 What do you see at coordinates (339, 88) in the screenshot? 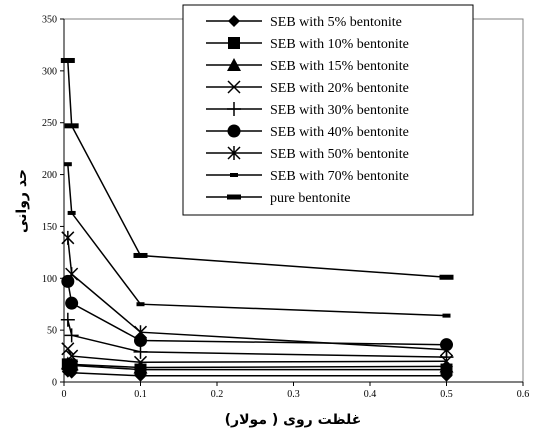
I see `legend-label: SEB with 20% bentonite` at bounding box center [339, 88].